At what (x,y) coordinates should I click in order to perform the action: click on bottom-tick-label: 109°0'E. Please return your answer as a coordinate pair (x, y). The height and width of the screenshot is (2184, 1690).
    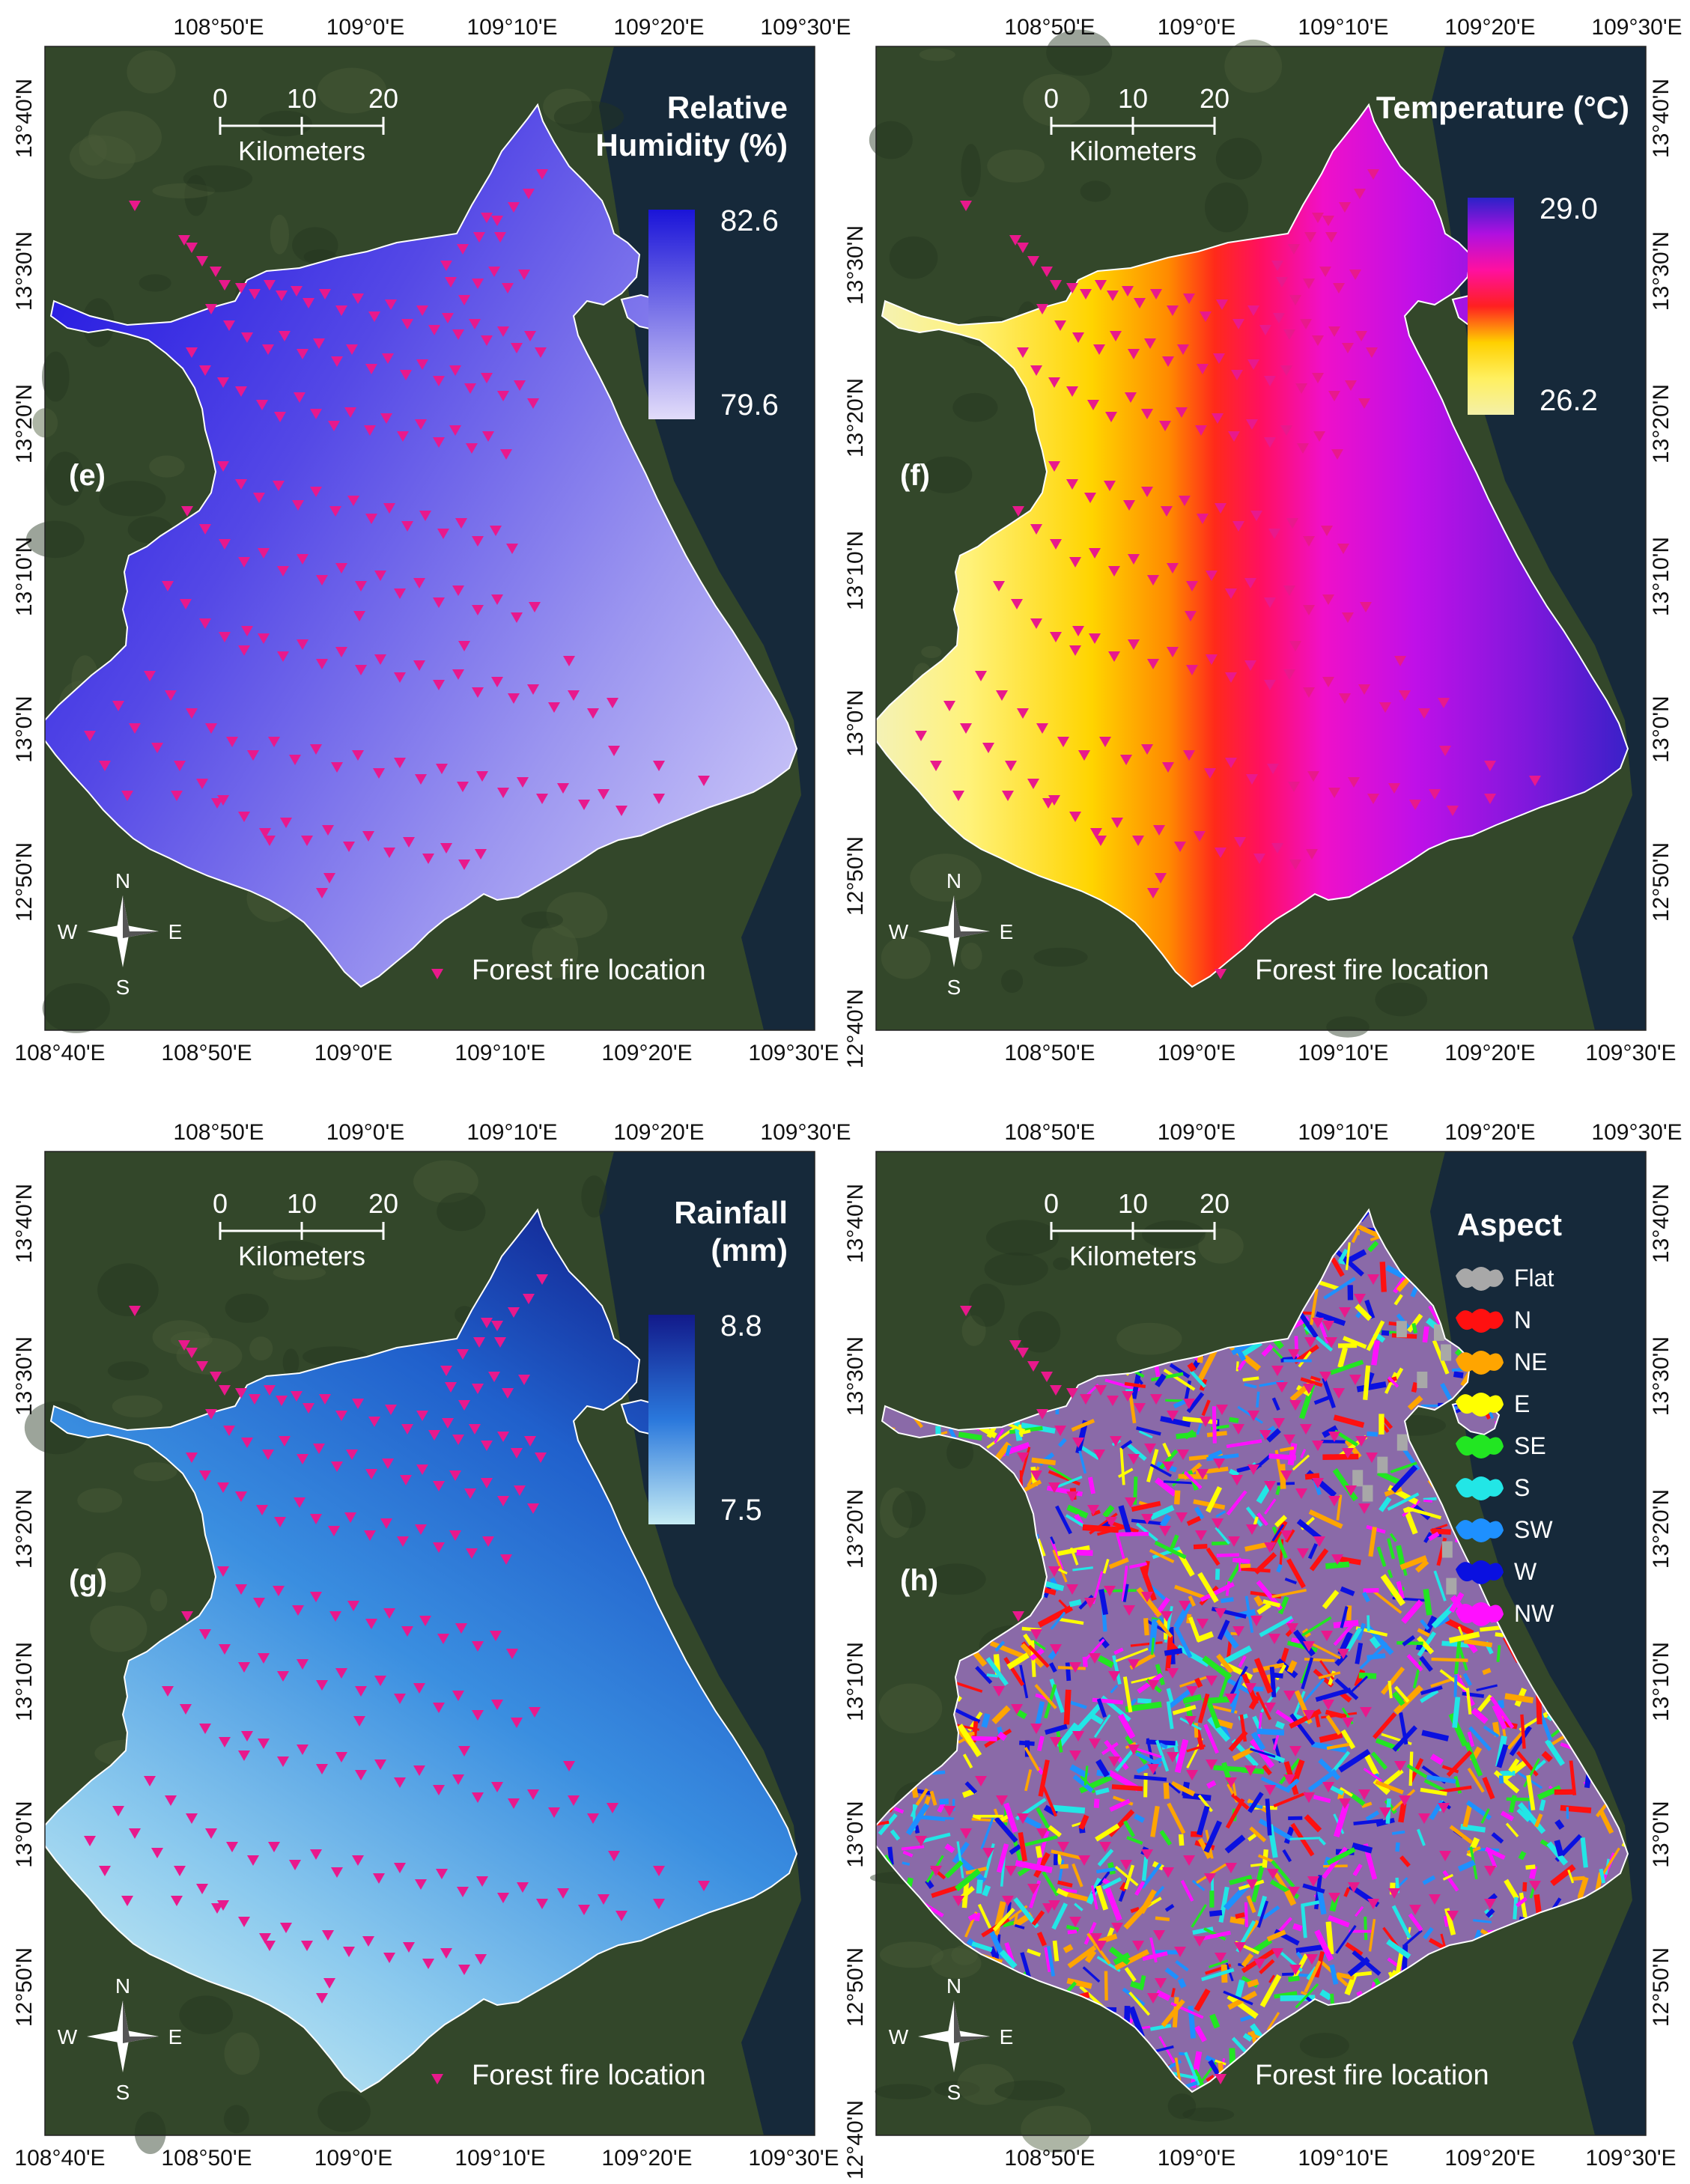
    Looking at the image, I should click on (353, 2158).